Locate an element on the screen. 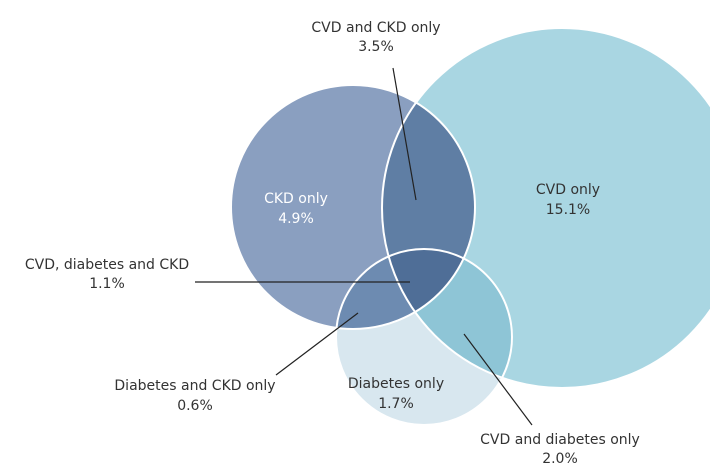  region-value: 15.1% is located at coordinates (568, 210).